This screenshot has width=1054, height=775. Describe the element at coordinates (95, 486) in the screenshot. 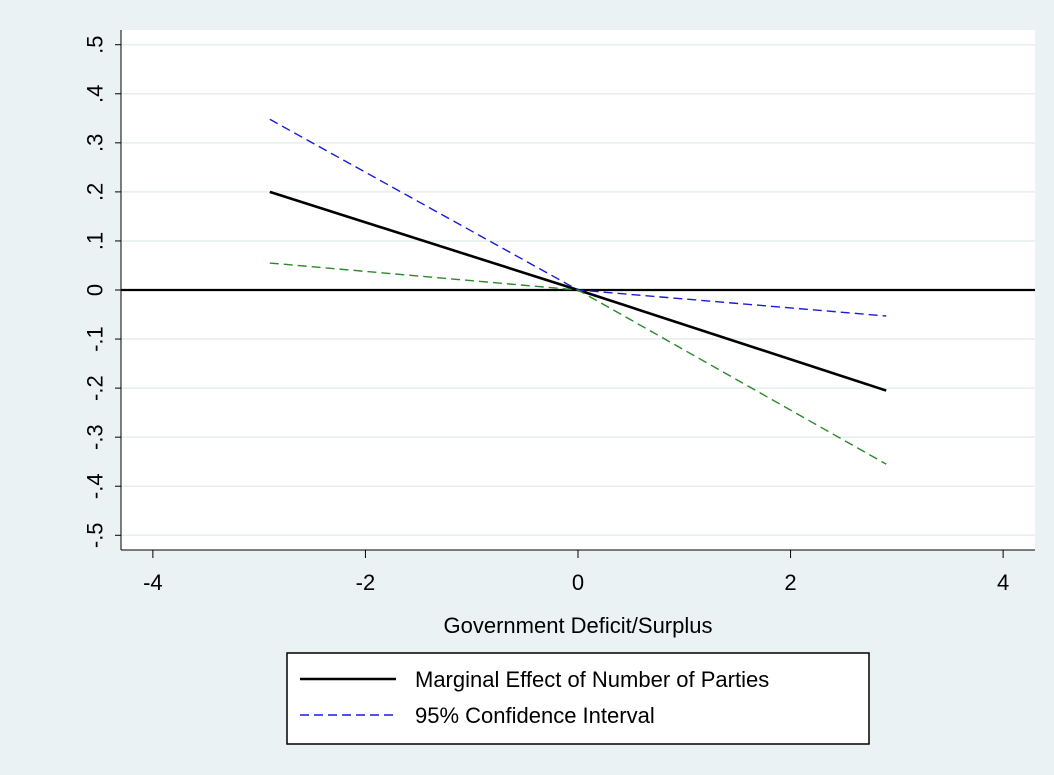

I see `y-tick-label: -.4` at that location.